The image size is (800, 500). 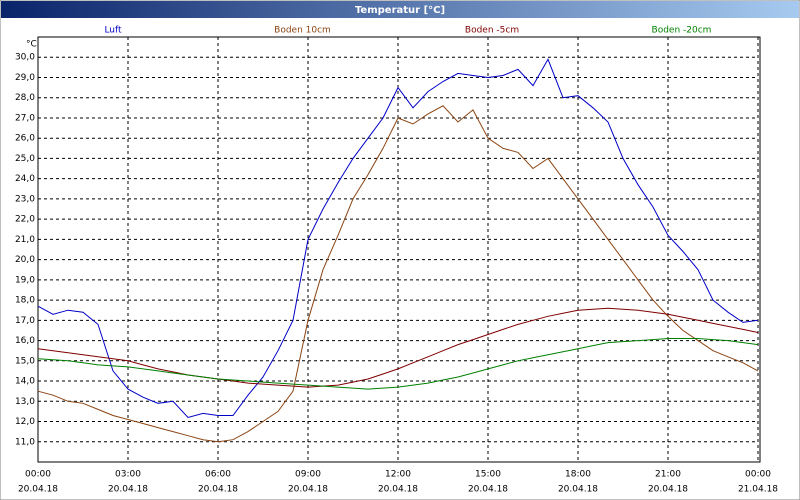 What do you see at coordinates (25, 199) in the screenshot?
I see `y-tick-label: 23,0` at bounding box center [25, 199].